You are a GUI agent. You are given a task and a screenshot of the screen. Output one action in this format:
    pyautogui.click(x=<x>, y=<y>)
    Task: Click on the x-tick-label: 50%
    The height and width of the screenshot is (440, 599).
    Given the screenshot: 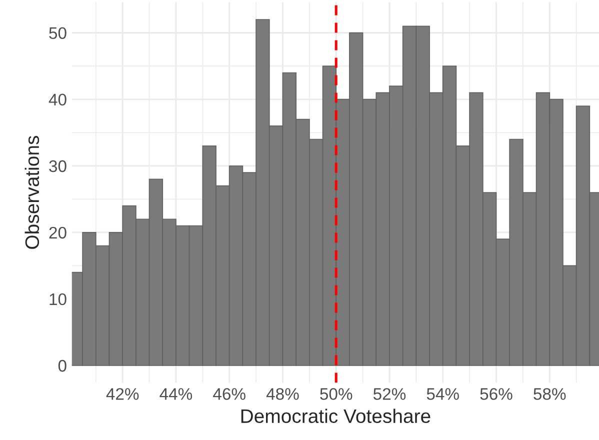 What is the action you would take?
    pyautogui.click(x=336, y=394)
    